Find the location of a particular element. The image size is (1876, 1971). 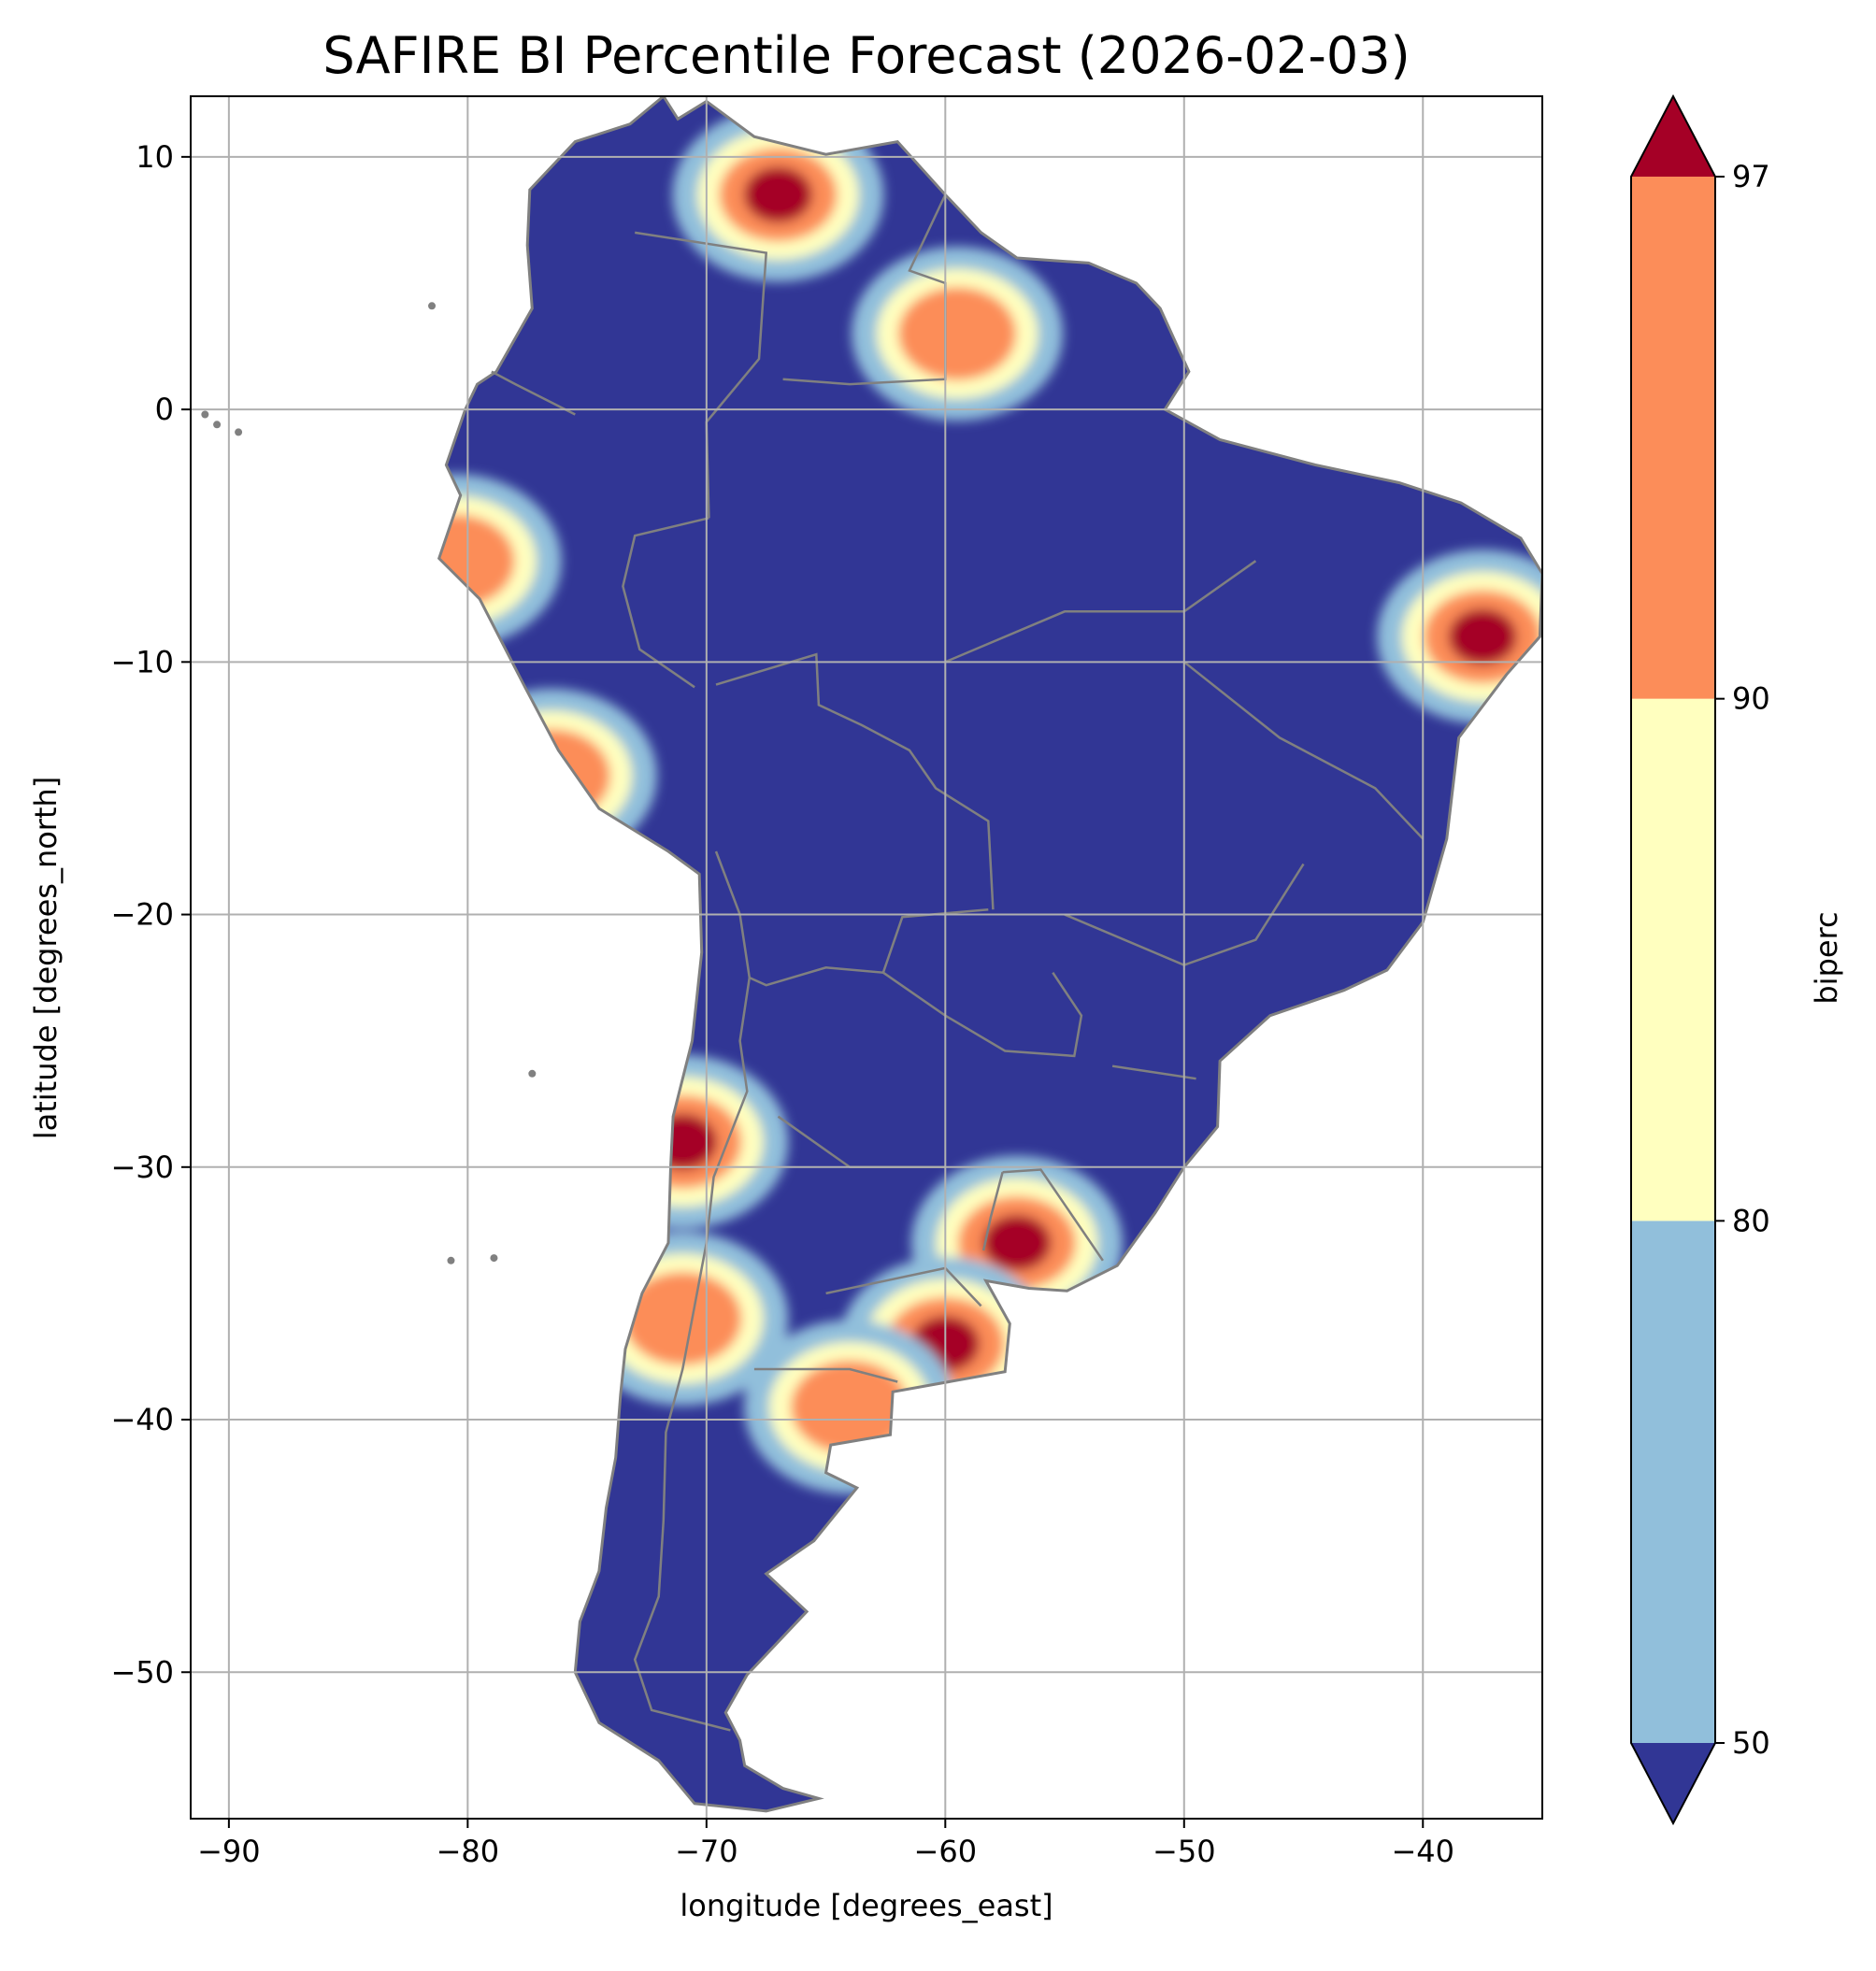

colorbar-label: biperc is located at coordinates (1826, 957).